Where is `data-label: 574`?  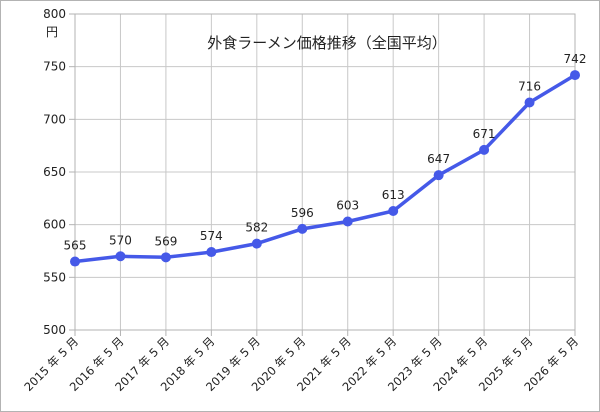 data-label: 574 is located at coordinates (211, 236).